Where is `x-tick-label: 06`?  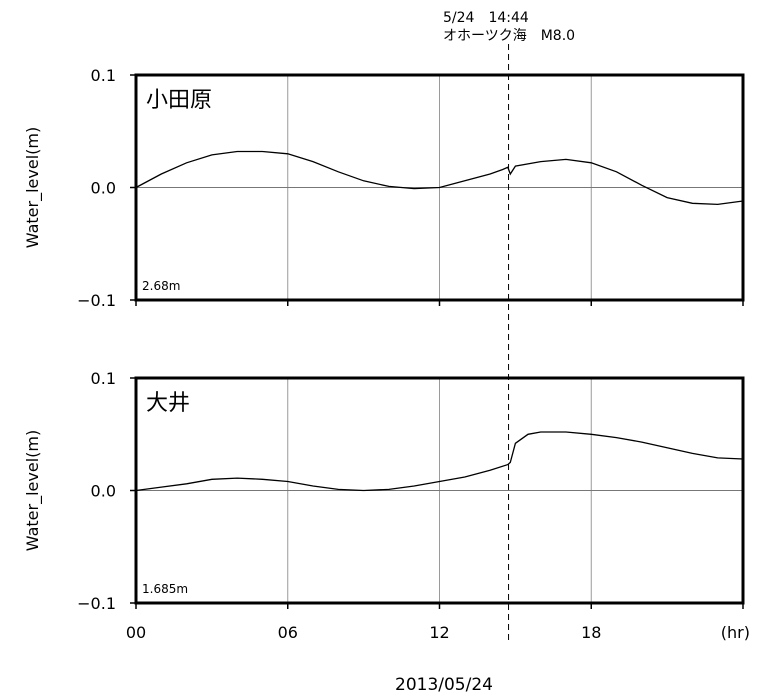
x-tick-label: 06 is located at coordinates (288, 632).